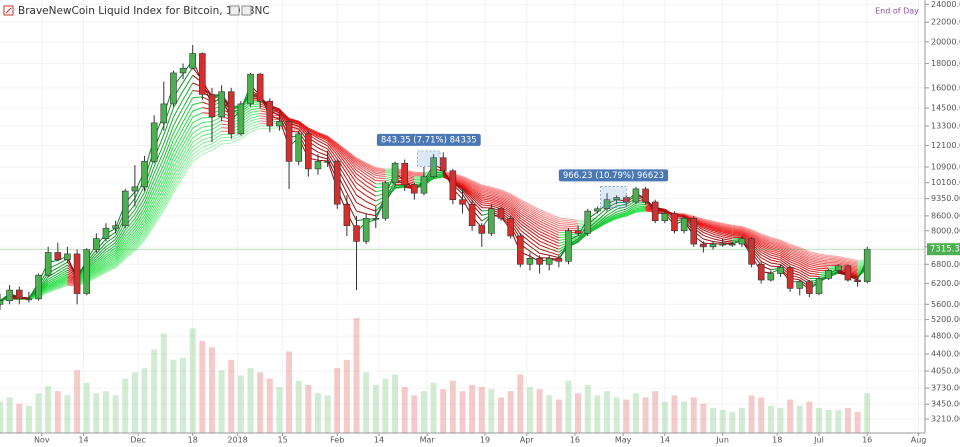 Image resolution: width=960 pixels, height=447 pixels. Describe the element at coordinates (575, 440) in the screenshot. I see `x-tick-label: 16` at that location.